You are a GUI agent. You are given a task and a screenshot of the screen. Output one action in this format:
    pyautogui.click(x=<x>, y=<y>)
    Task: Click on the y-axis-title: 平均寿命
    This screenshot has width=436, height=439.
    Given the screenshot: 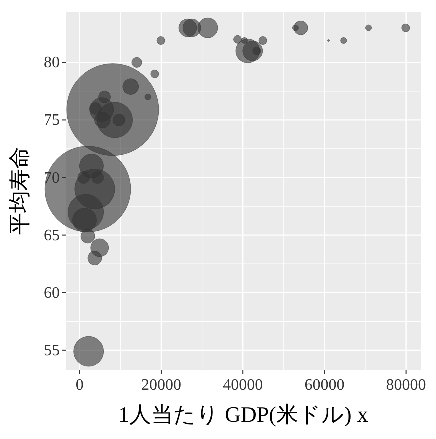 What is the action you would take?
    pyautogui.click(x=19, y=191)
    